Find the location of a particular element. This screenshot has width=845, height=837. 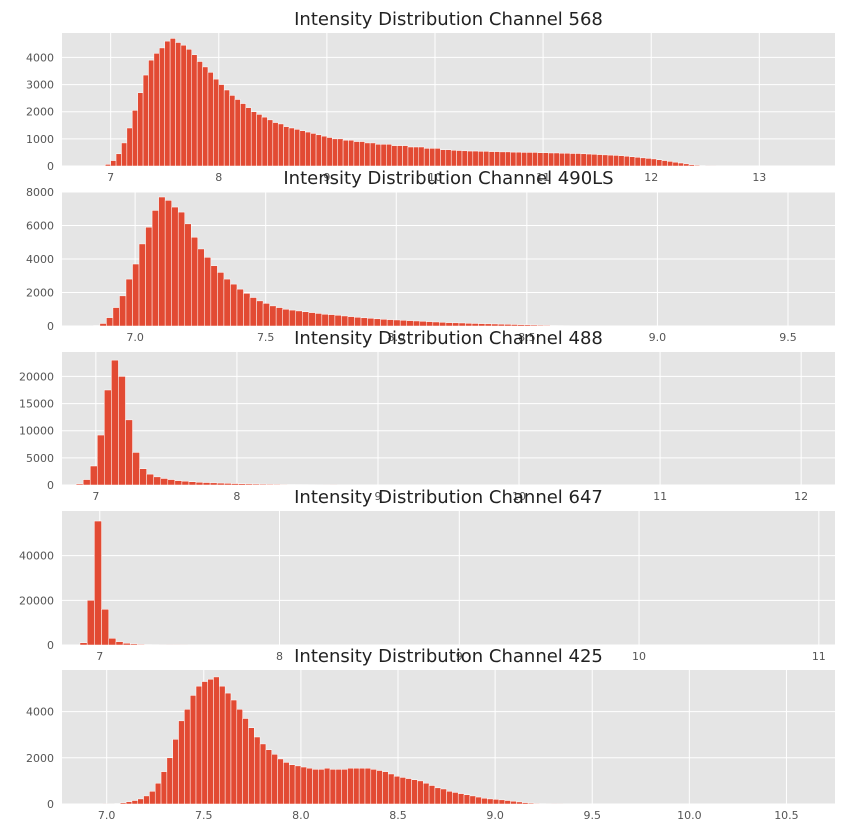

x-tick-label: 7.0 is located at coordinates (107, 815).